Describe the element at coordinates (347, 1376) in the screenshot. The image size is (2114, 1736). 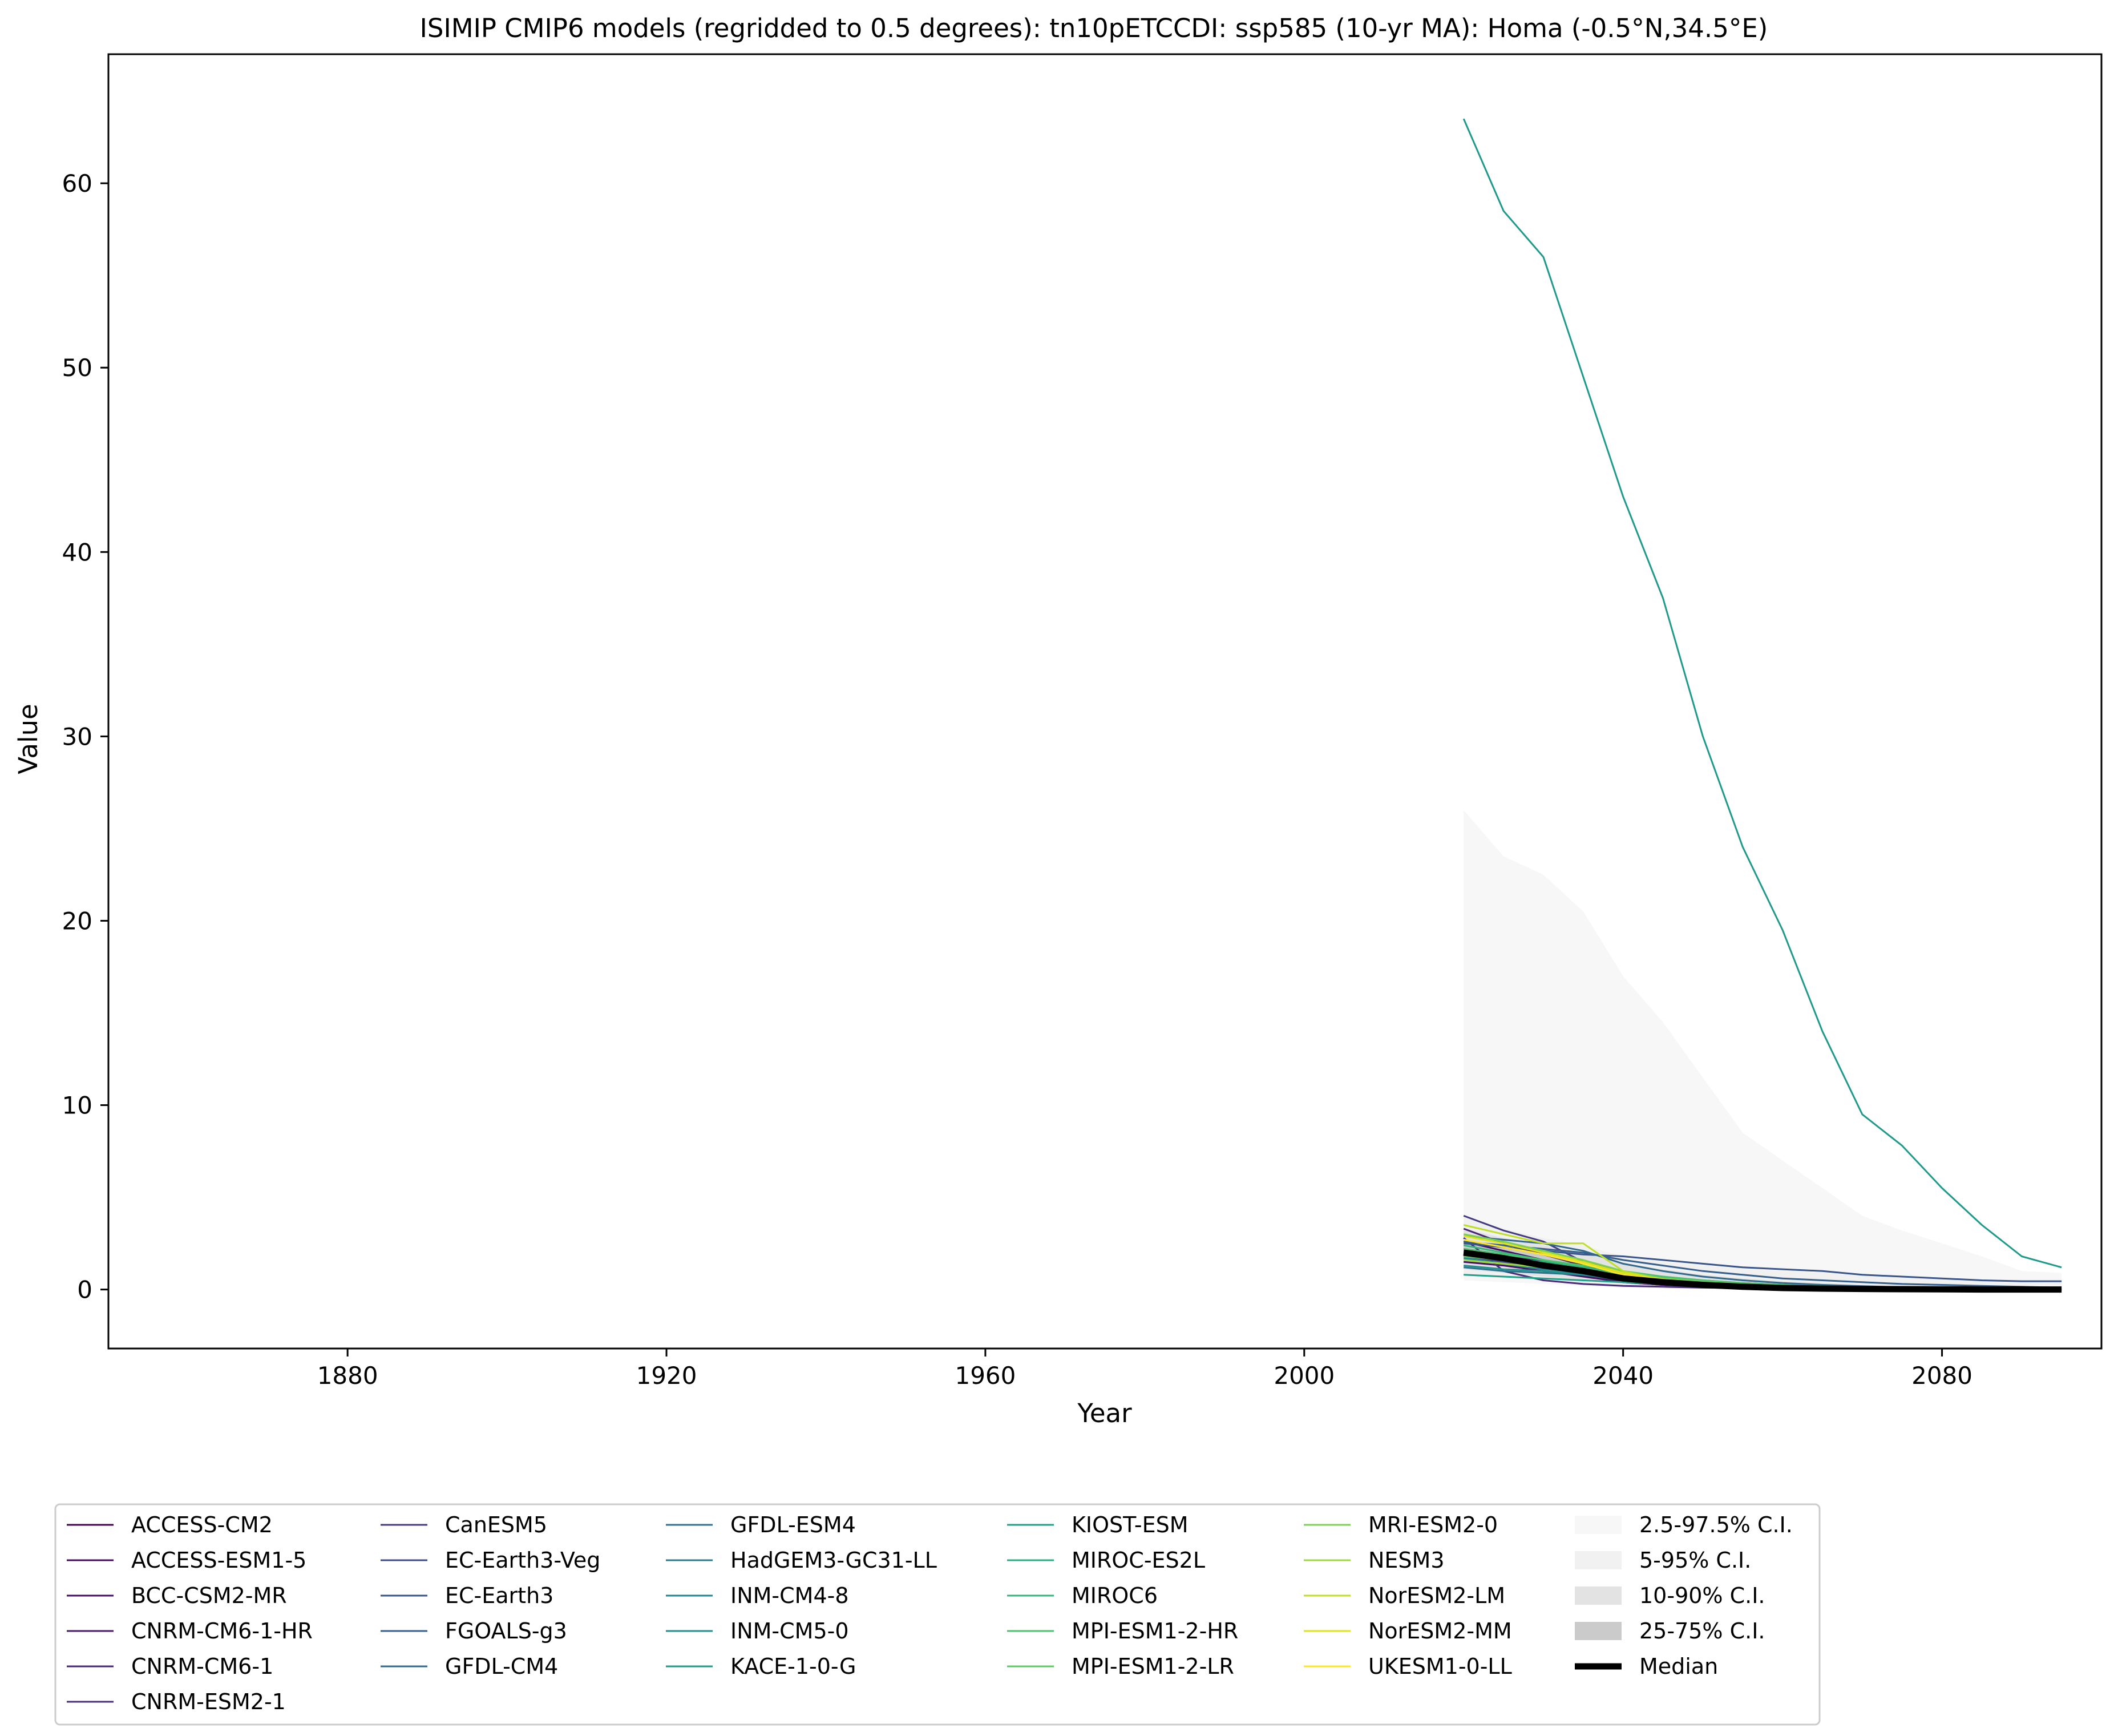
I see `x-tick-label-0: 1880` at that location.